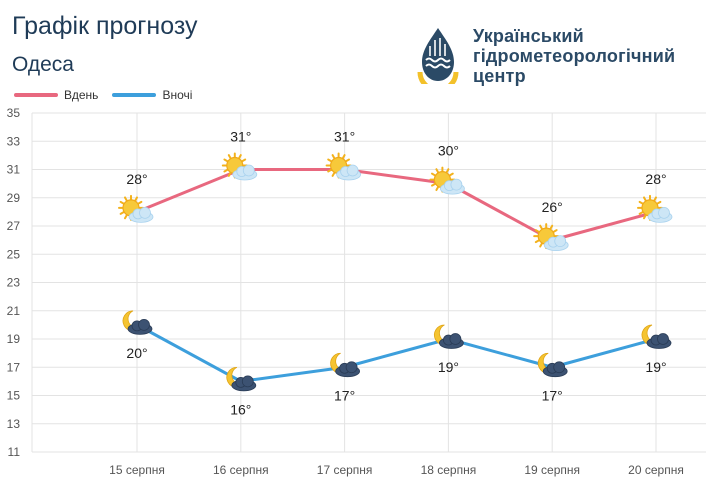 The width and height of the screenshot is (707, 492). I want to click on logo-line-3: центр, so click(499, 76).